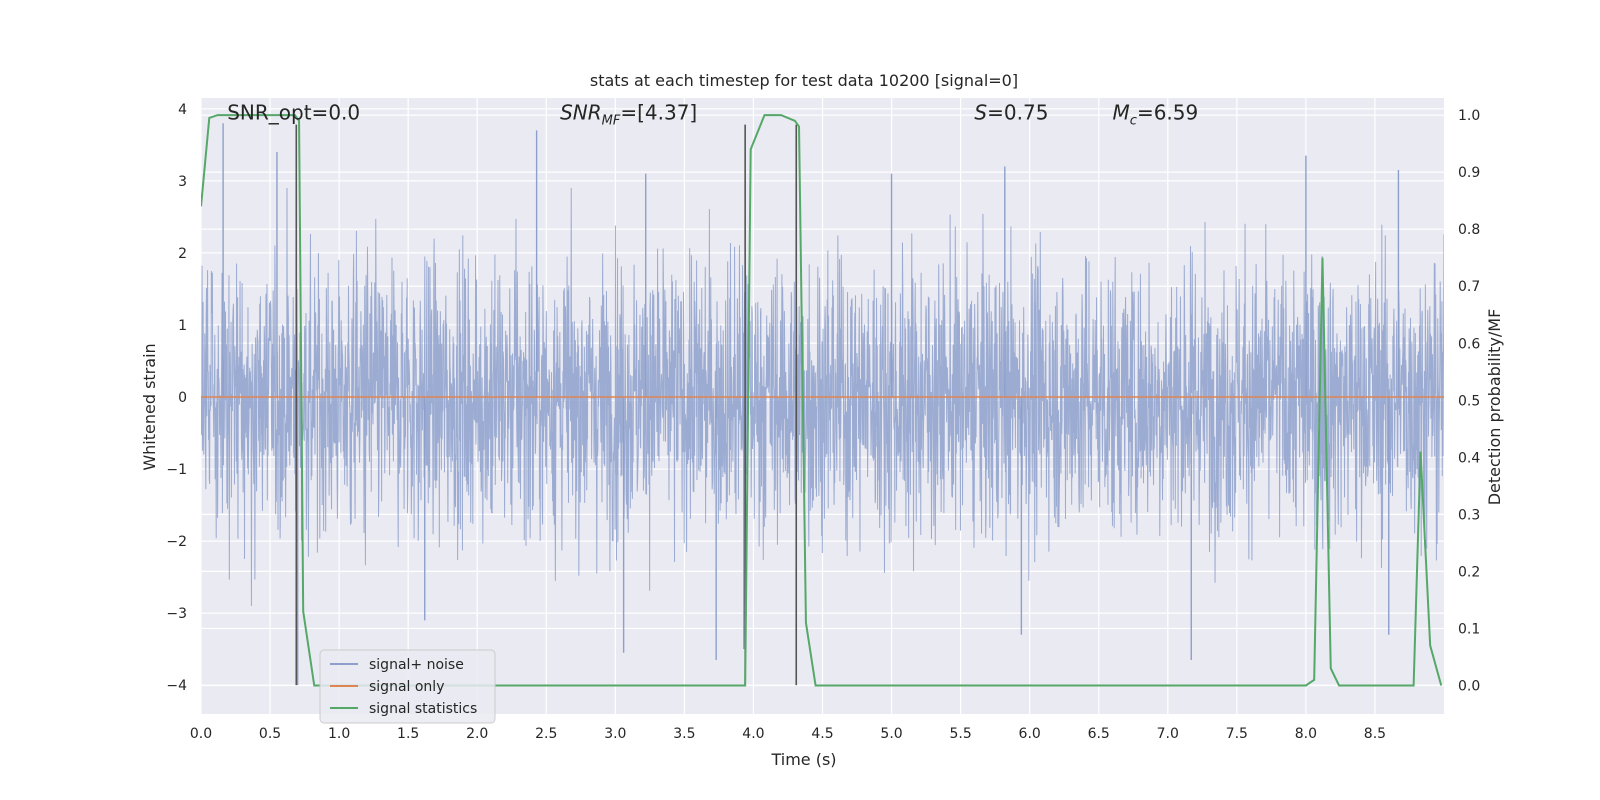 Image resolution: width=1600 pixels, height=800 pixels. I want to click on y-right-tick-label: 0.1, so click(1469, 629).